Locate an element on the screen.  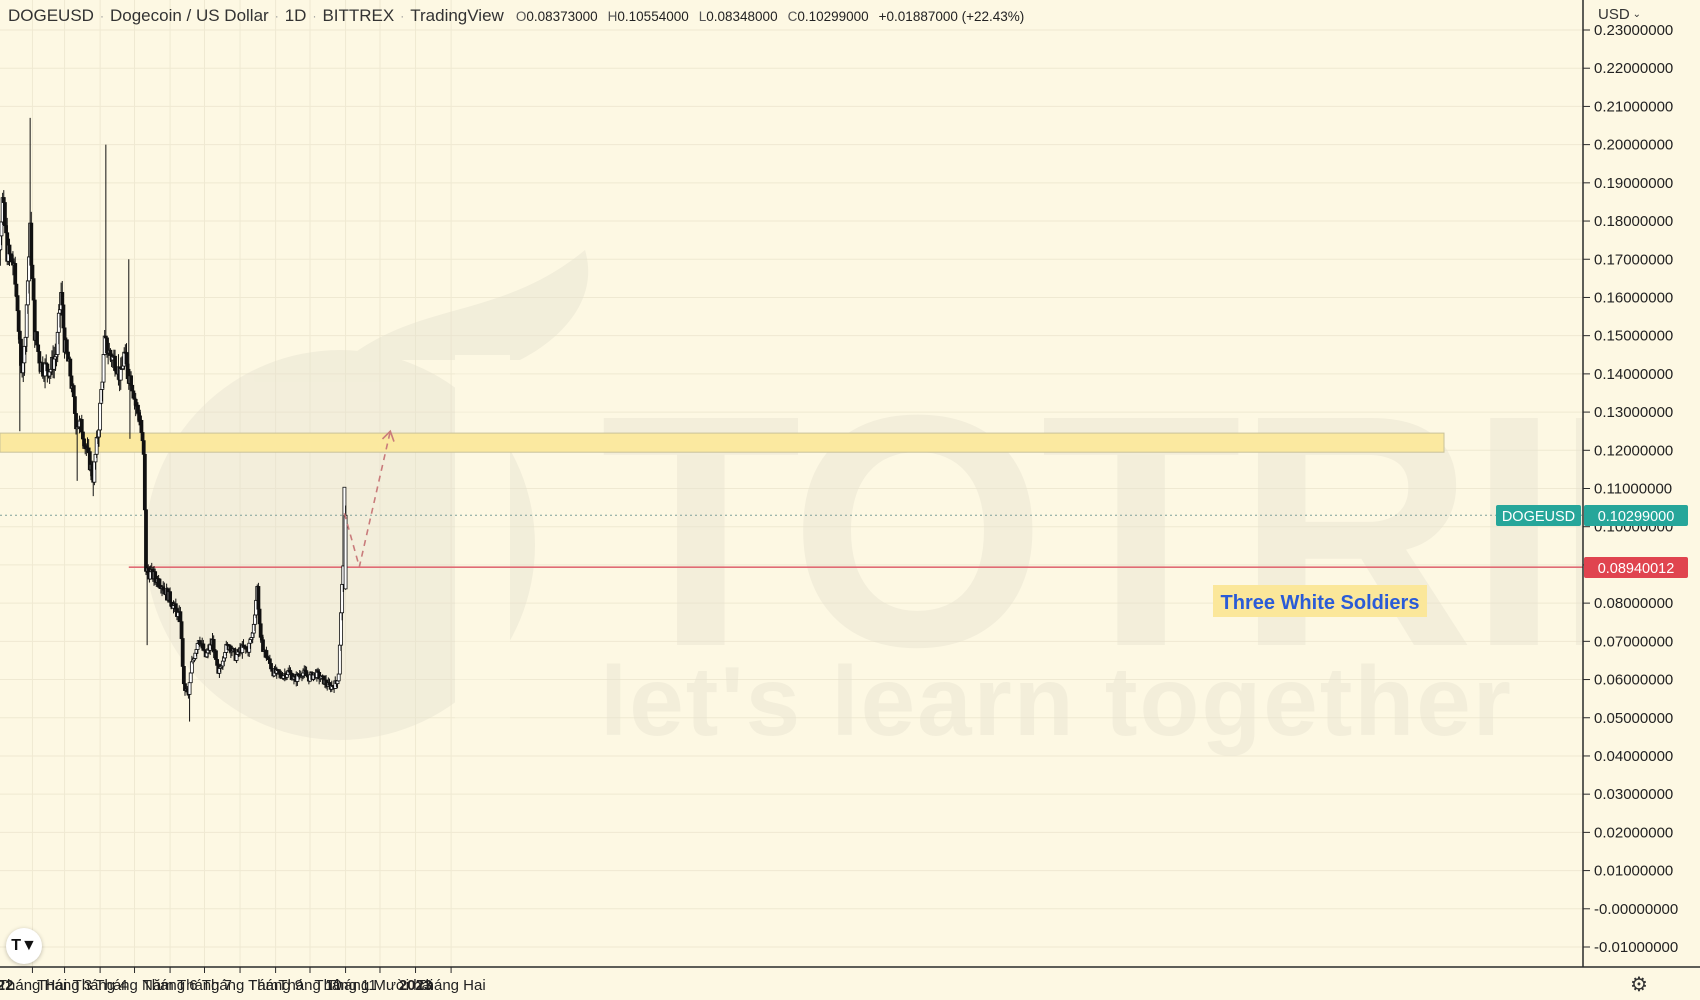
symbol-ticker: DOGEUSD is located at coordinates (51, 15).